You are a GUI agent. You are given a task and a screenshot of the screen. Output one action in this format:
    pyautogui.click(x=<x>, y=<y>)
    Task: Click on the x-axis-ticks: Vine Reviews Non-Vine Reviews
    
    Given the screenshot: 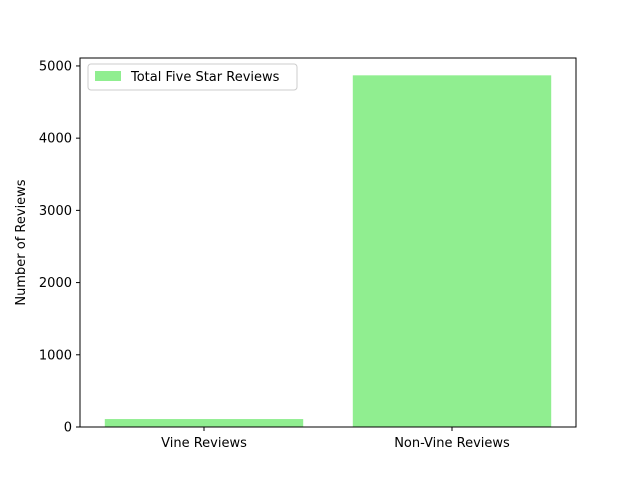 What is the action you would take?
    pyautogui.click(x=335, y=439)
    